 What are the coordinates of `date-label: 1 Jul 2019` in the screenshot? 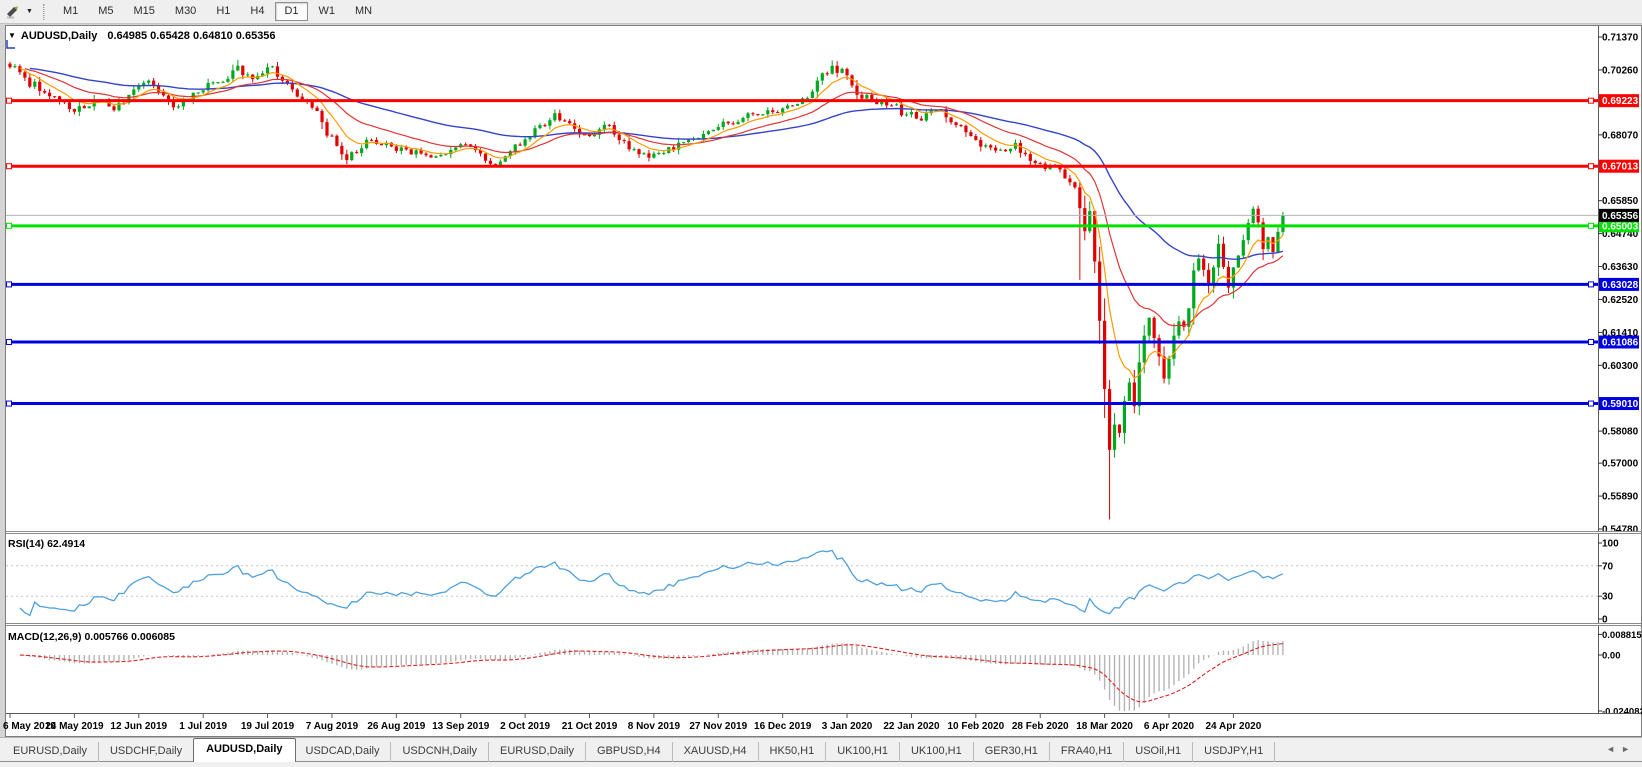 It's located at (203, 726).